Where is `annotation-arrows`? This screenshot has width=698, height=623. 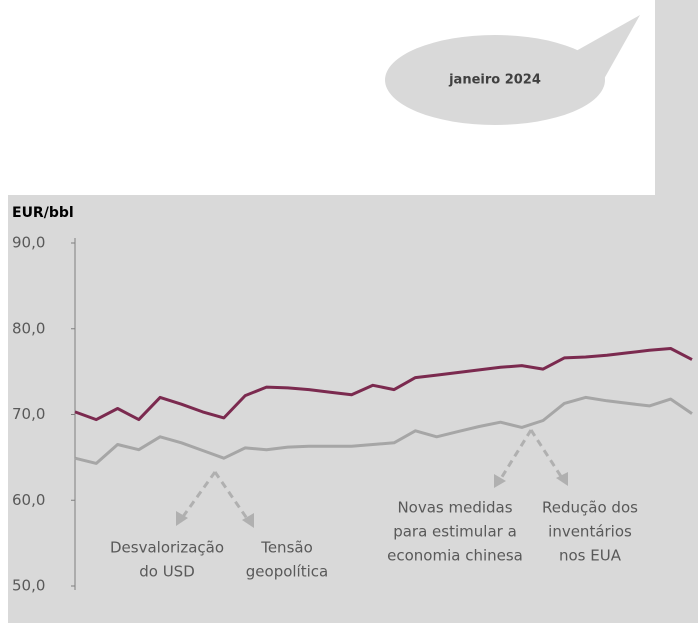
annotation-arrows is located at coordinates (372, 475).